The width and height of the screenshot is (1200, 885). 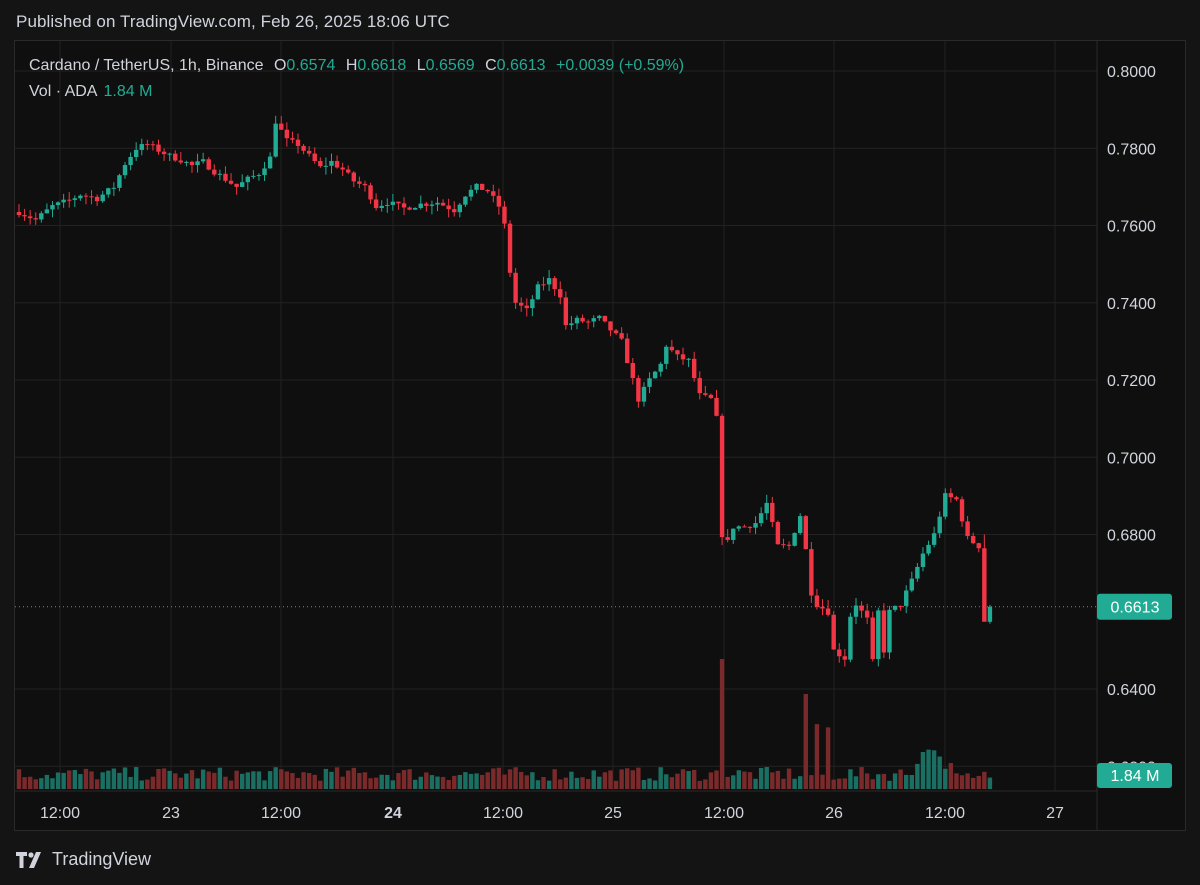 I want to click on y-tick-label: 0.6400, so click(x=1131, y=690).